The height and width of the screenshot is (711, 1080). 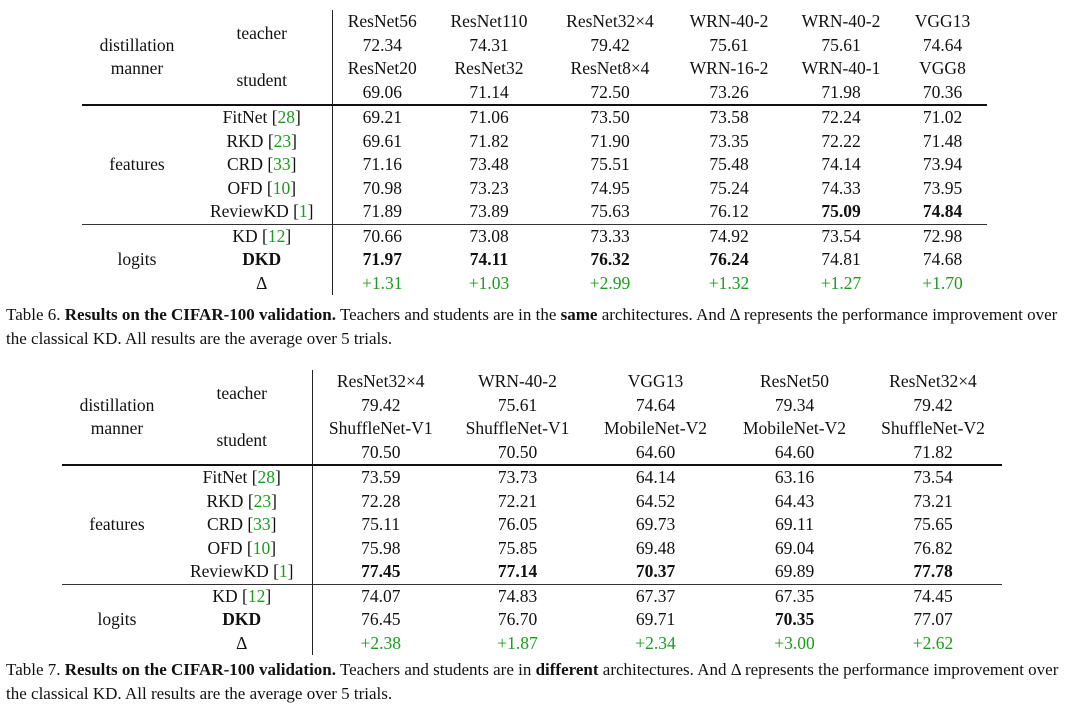 I want to click on delta-value: +1.27, so click(x=841, y=282).